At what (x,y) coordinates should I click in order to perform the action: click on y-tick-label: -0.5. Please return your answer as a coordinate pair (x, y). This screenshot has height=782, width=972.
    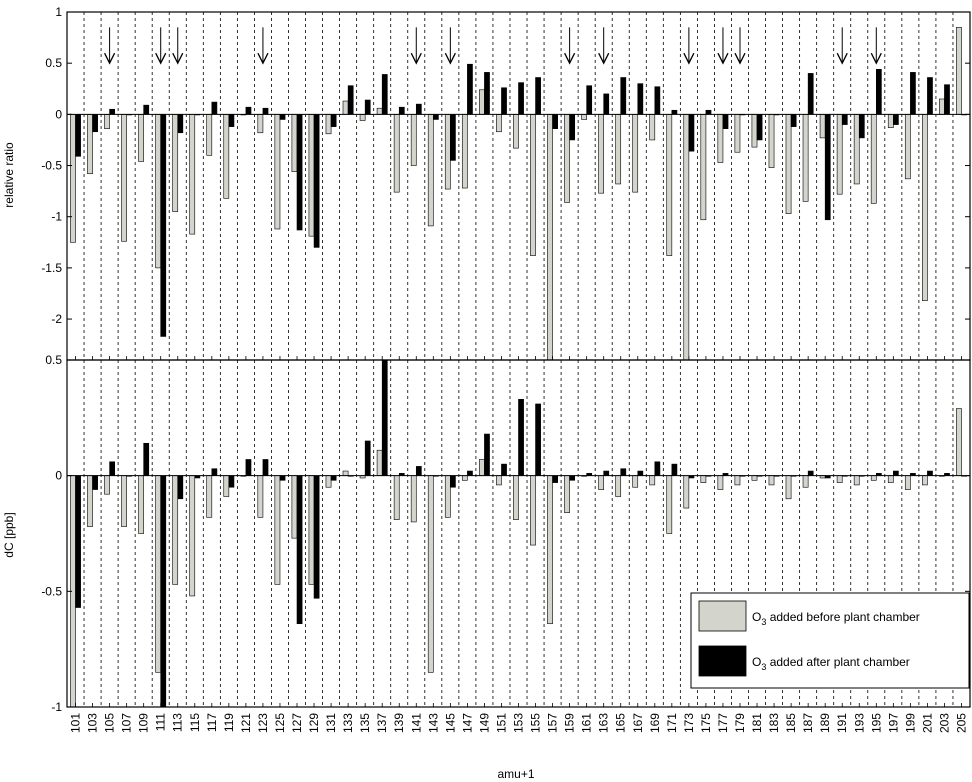
    Looking at the image, I should click on (51, 591).